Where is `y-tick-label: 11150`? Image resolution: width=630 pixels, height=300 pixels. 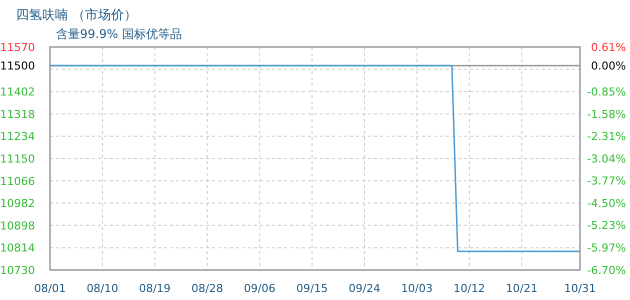 y-tick-label: 11150 is located at coordinates (17, 159).